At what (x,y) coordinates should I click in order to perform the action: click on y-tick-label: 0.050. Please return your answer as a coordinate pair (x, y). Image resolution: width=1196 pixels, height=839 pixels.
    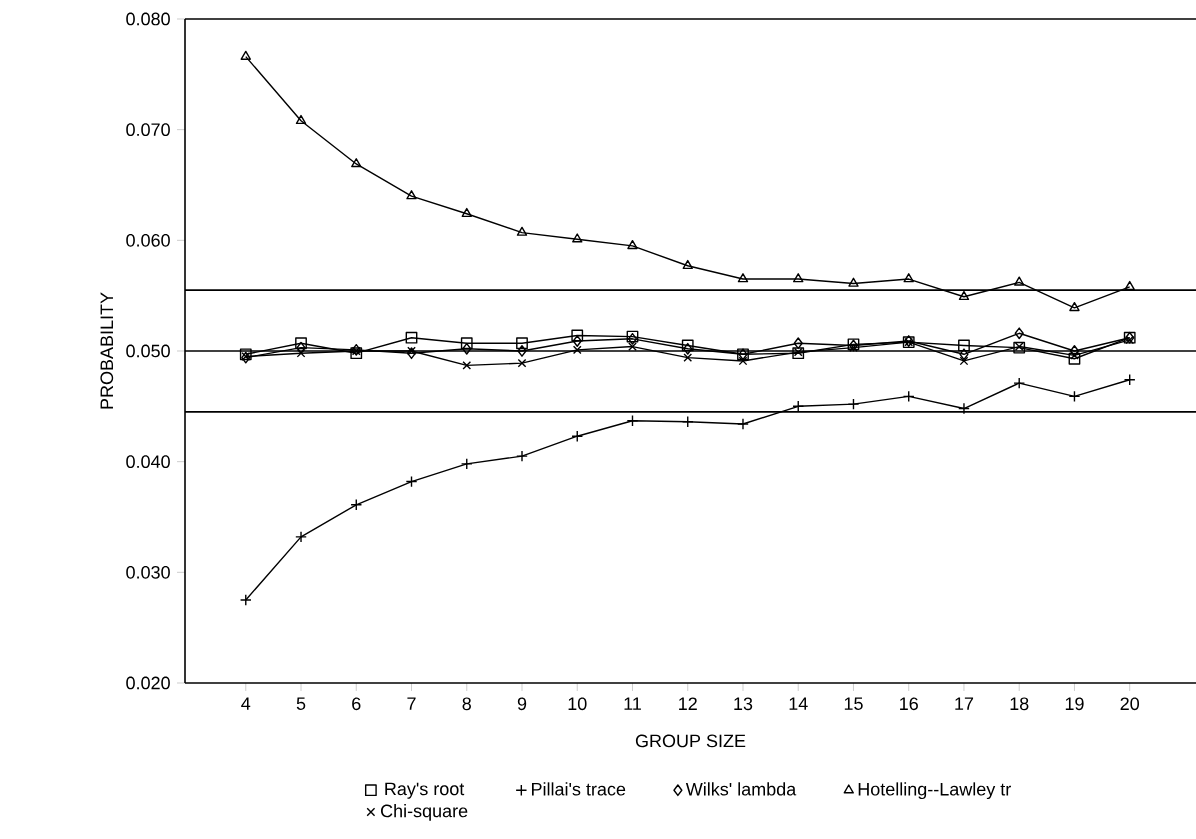
    Looking at the image, I should click on (148, 351).